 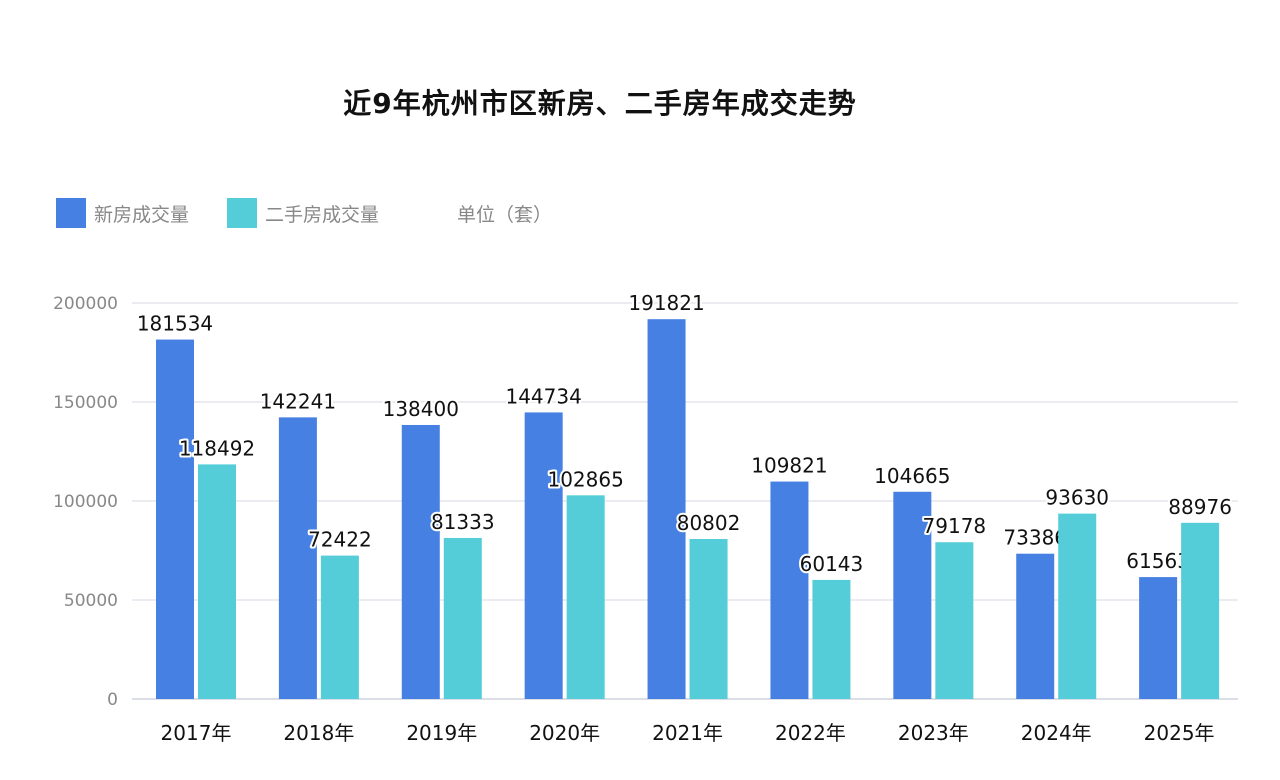 What do you see at coordinates (666, 303) in the screenshot?
I see `data-label-new: 191821` at bounding box center [666, 303].